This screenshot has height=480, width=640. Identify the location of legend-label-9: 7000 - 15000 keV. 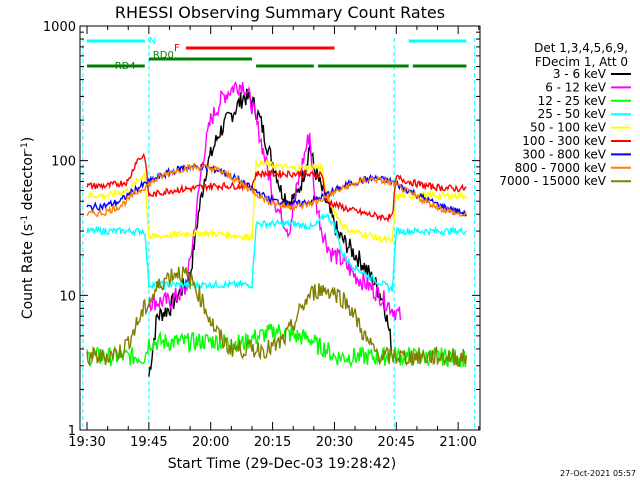
(552, 181).